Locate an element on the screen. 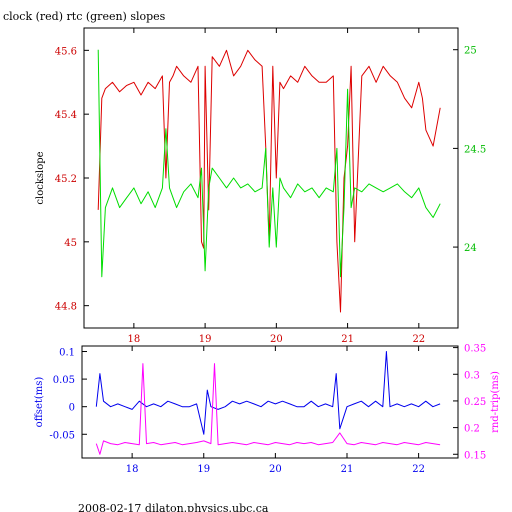 This screenshot has width=512, height=512. footer-text: 2008-02-17 dilaton.physics.ubc.ca is located at coordinates (173, 507).